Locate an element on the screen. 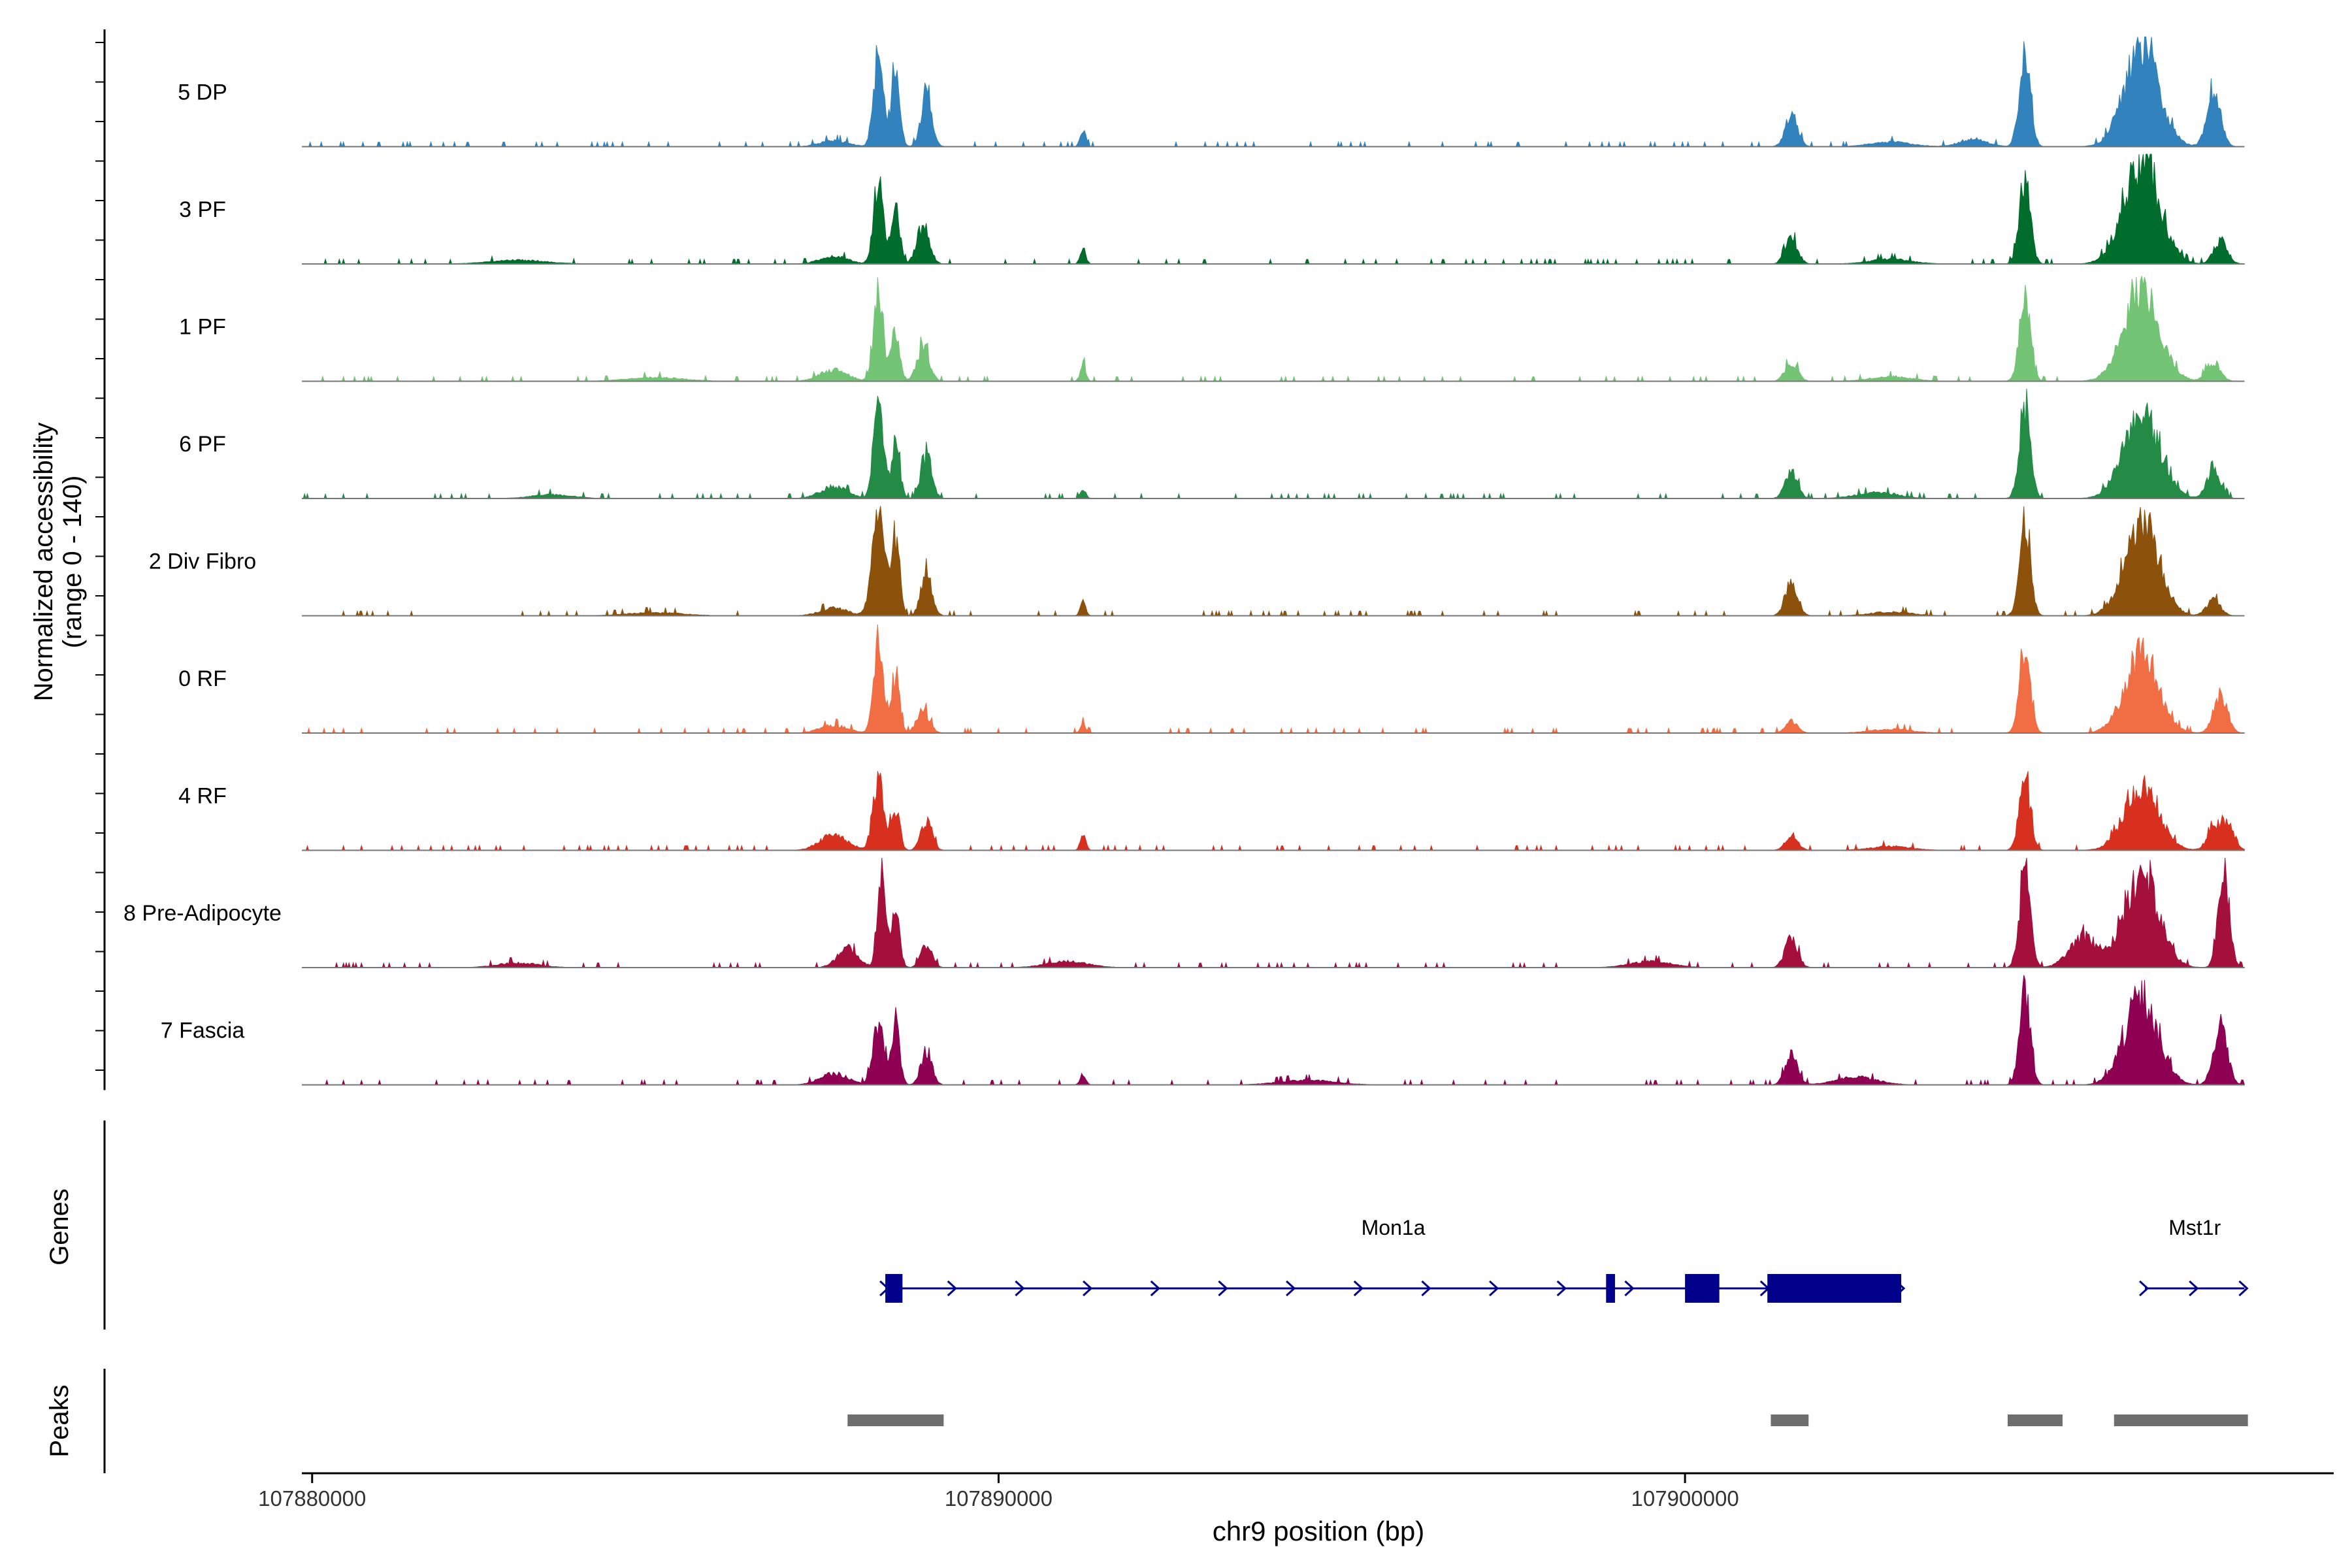 This screenshot has height=1568, width=2352. track-label: 0 RF is located at coordinates (202, 678).